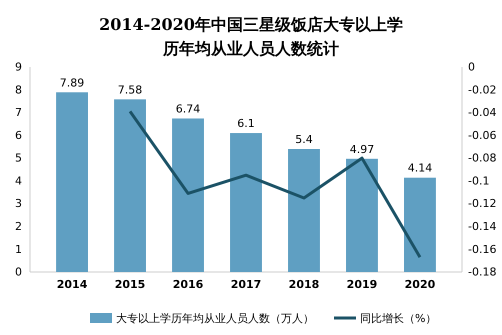 The height and width of the screenshot is (335, 502). I want to click on y-tick-label: 2, so click(18, 226).